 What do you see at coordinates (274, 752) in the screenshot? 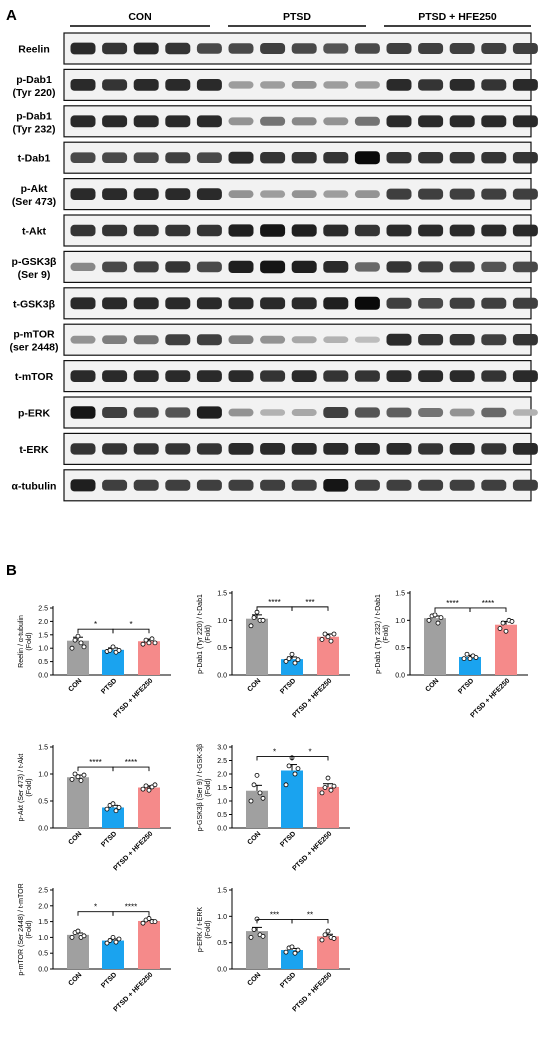
I see `significance-label: *` at bounding box center [274, 752].